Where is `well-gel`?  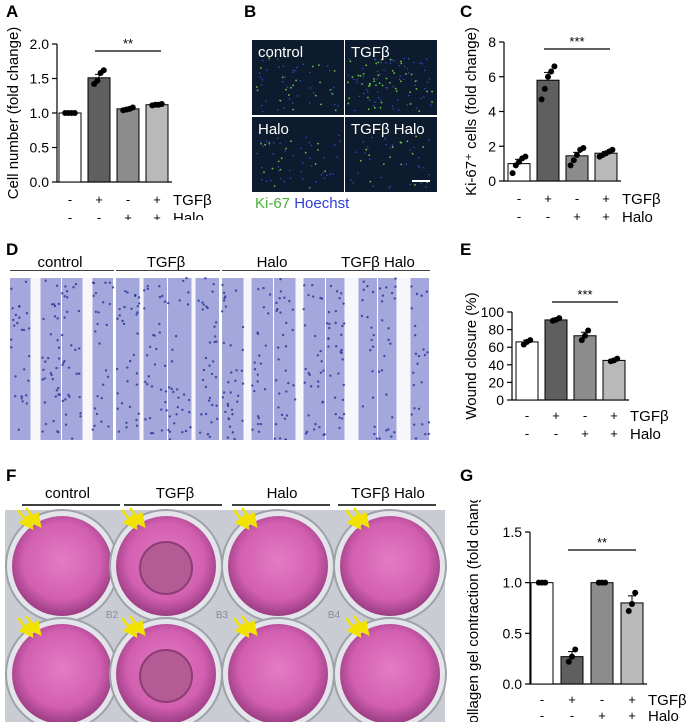 well-gel is located at coordinates (62, 566).